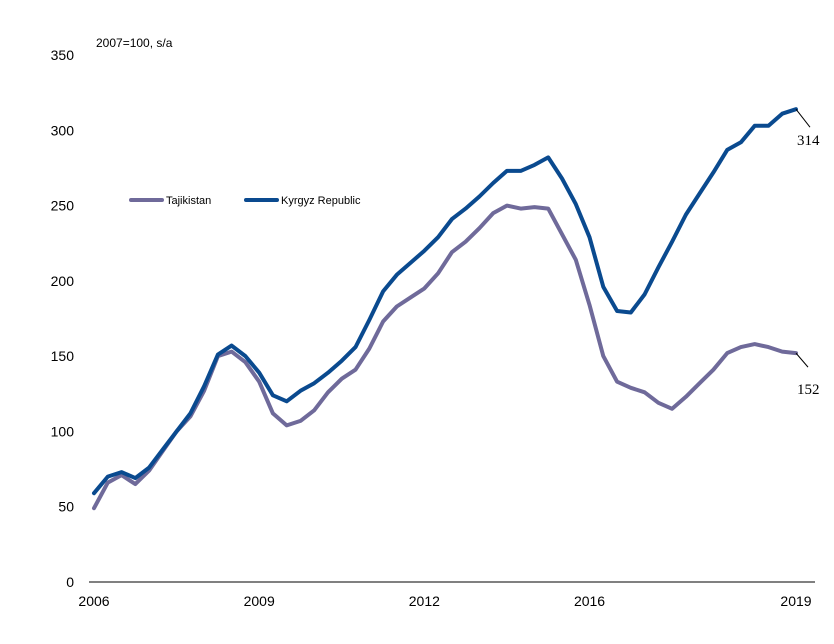  What do you see at coordinates (63, 318) in the screenshot?
I see `y-axis-ticks: 0 50 100 150 200 250 300 350` at bounding box center [63, 318].